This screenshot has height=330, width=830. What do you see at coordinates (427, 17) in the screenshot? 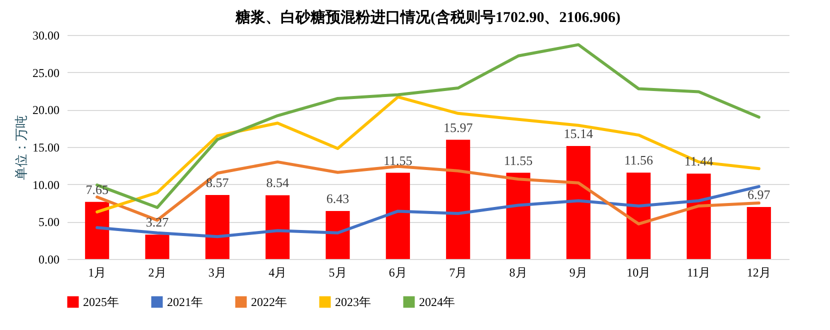
I see `chart-title: 糖浆、白砂糖预混粉进口情况(含税则号1702.90、2106.906)` at bounding box center [427, 17].